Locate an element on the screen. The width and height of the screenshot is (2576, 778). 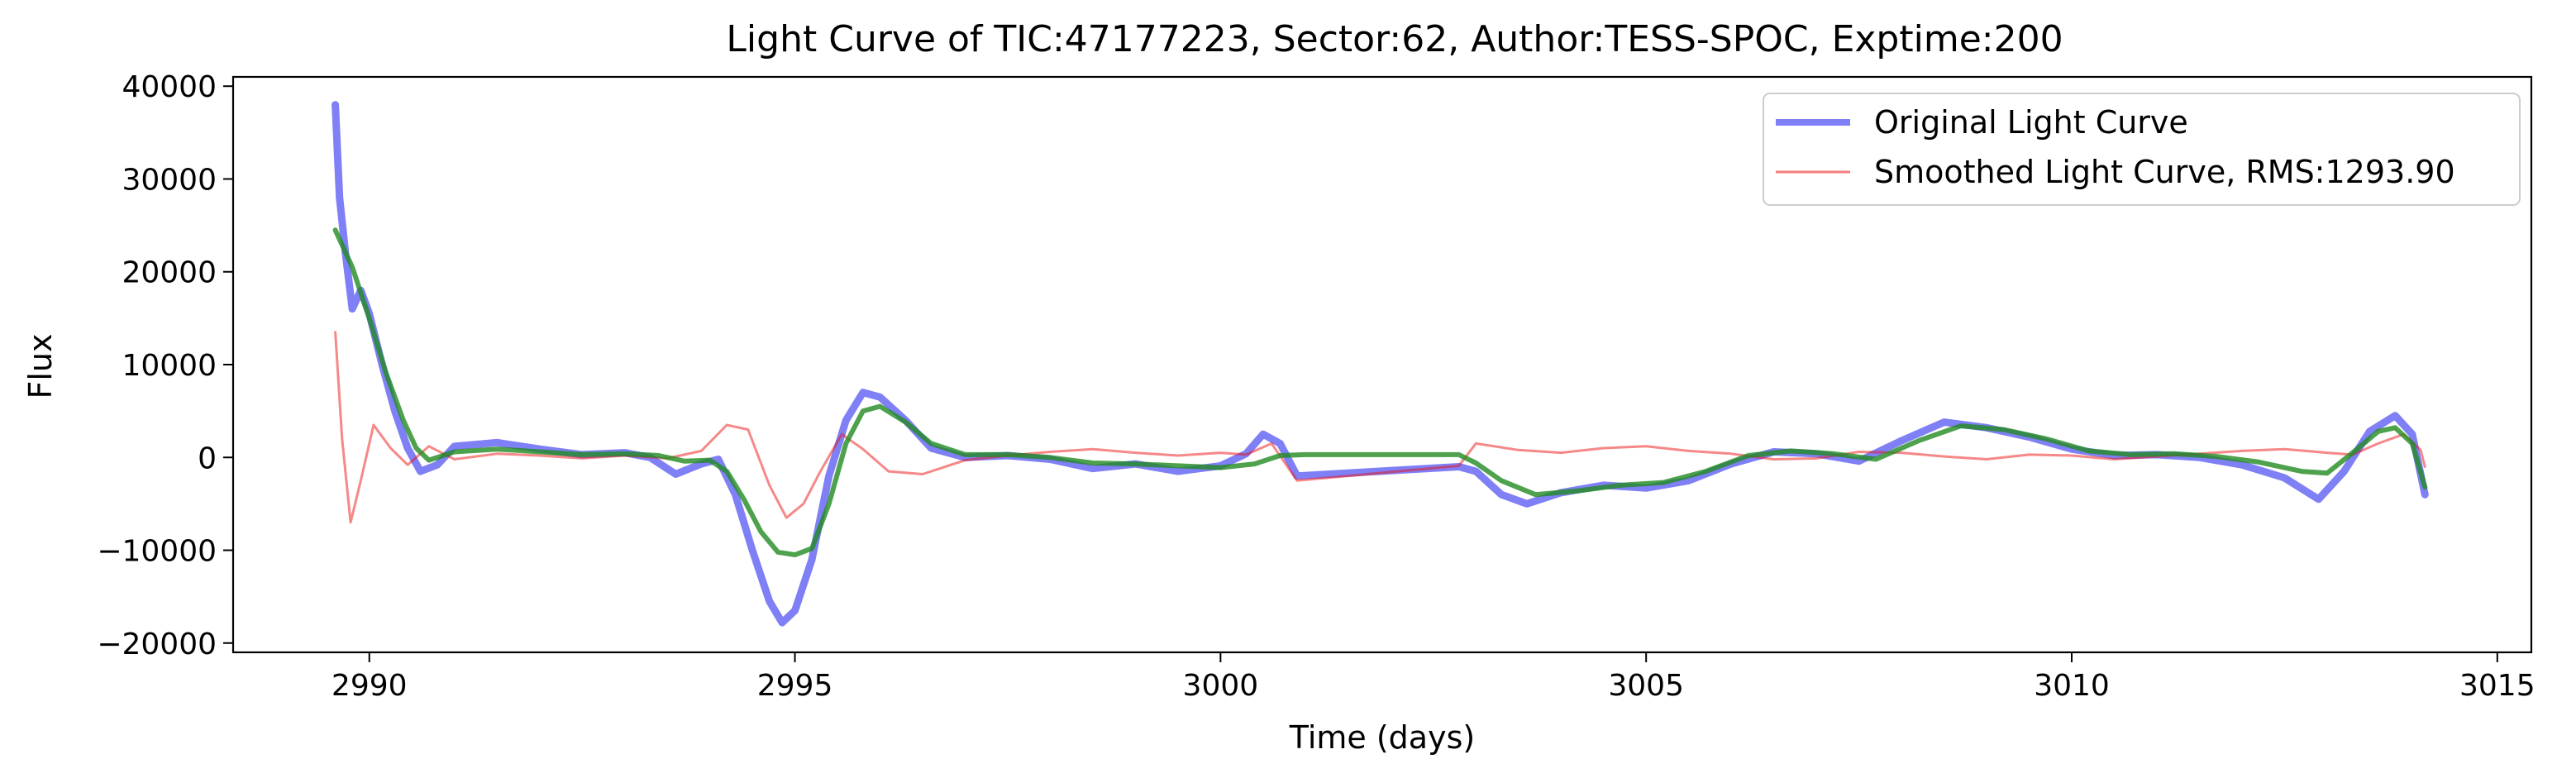
x-tick-label: 2990 is located at coordinates (370, 686).